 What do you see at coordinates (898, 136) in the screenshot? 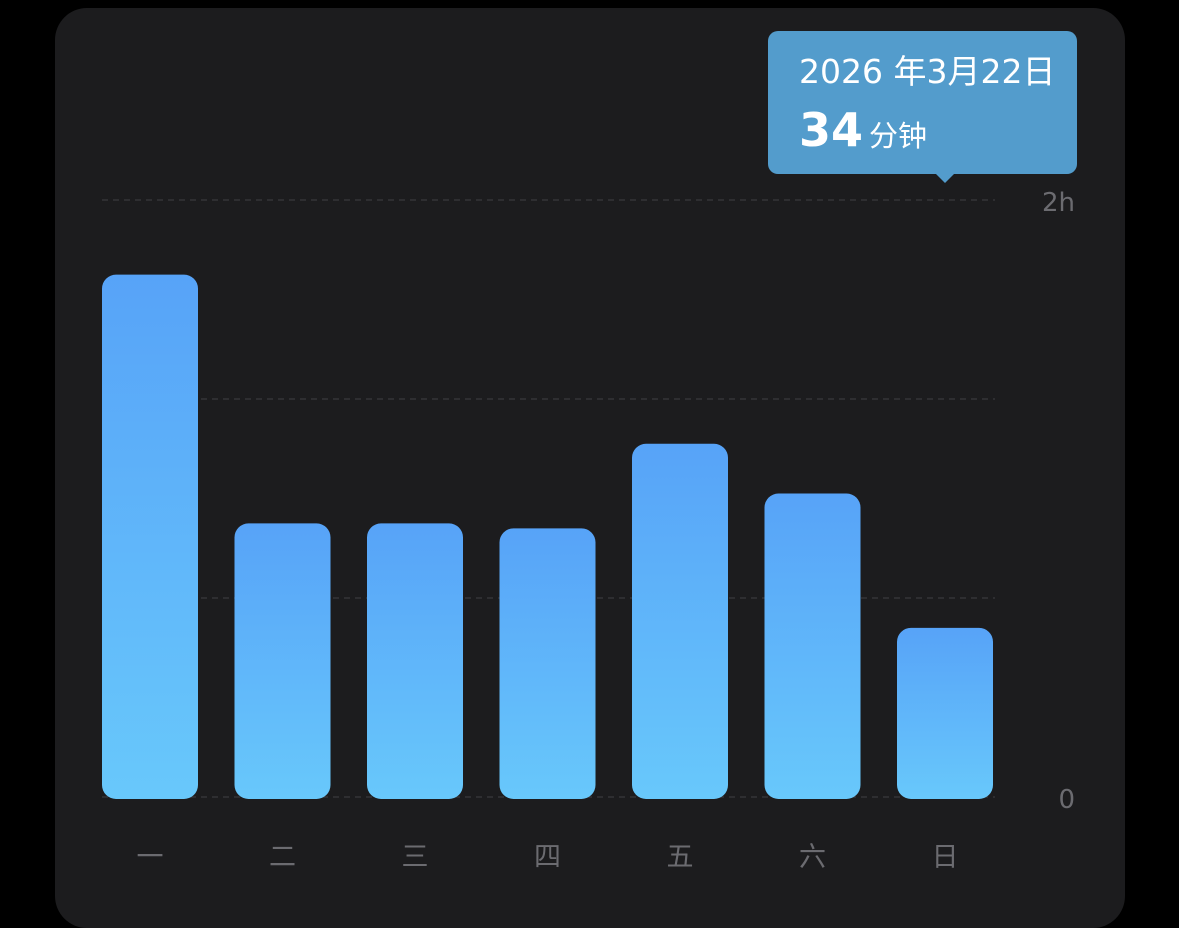
I see `tooltip-value-unit: 分钟` at bounding box center [898, 136].